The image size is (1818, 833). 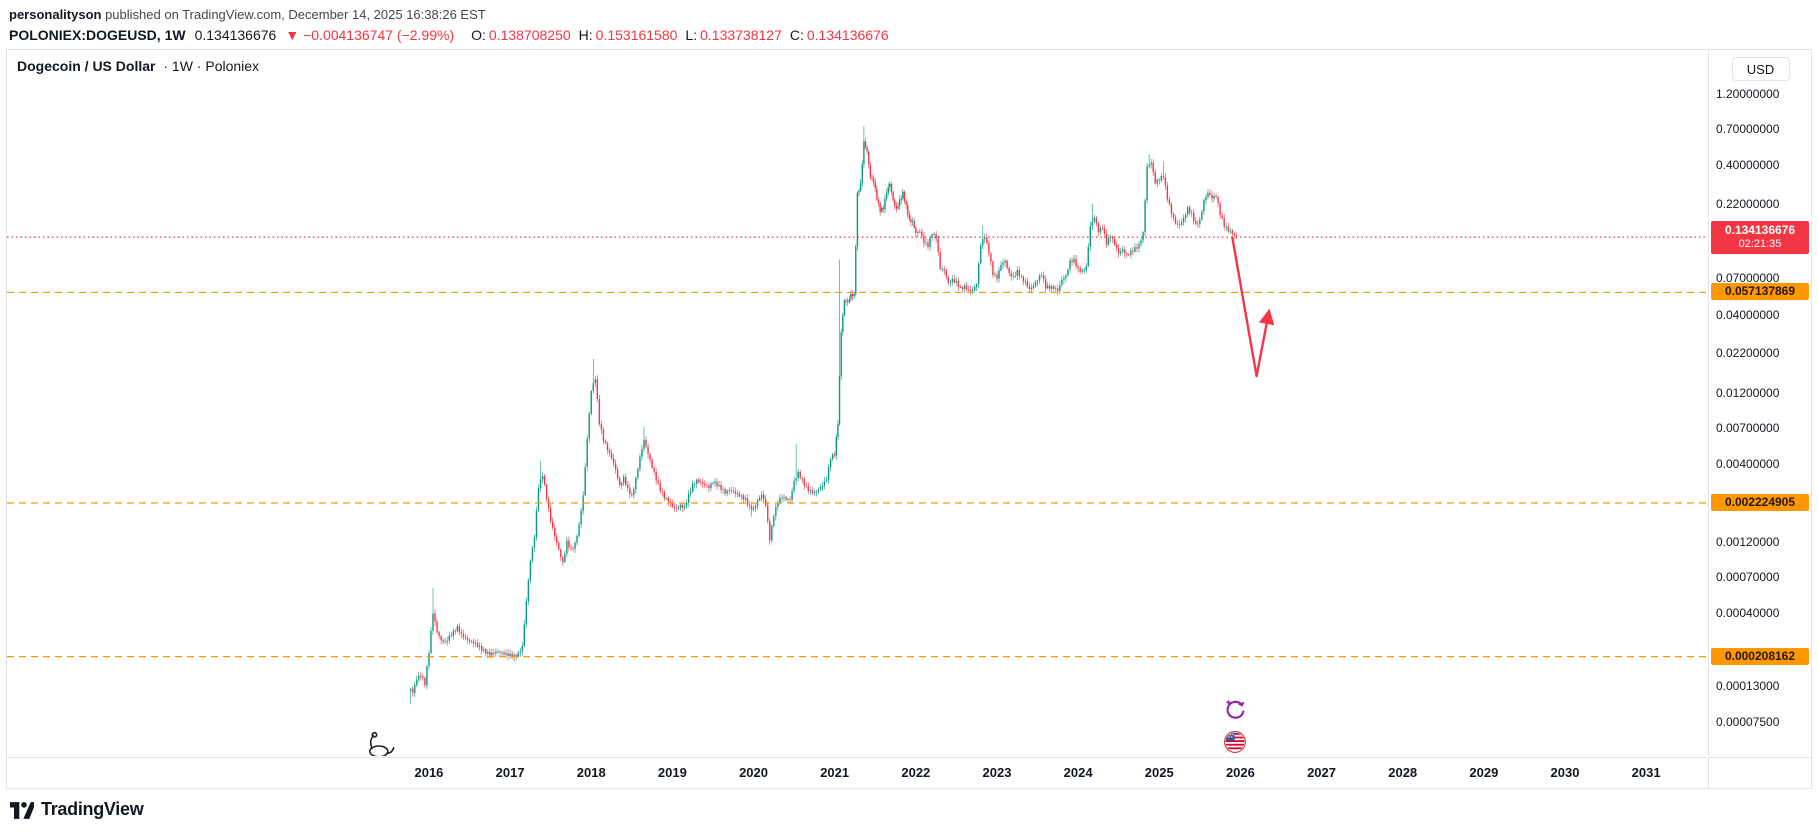 I want to click on us-flag-sticker, so click(x=1235, y=743).